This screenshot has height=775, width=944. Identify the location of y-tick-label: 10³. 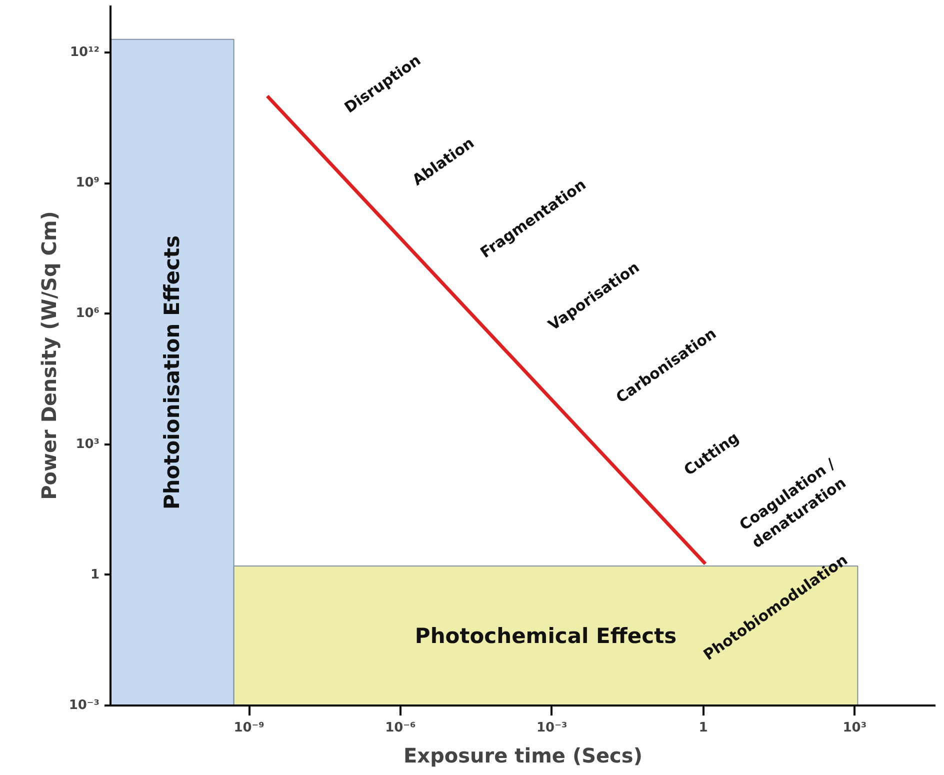
(88, 444).